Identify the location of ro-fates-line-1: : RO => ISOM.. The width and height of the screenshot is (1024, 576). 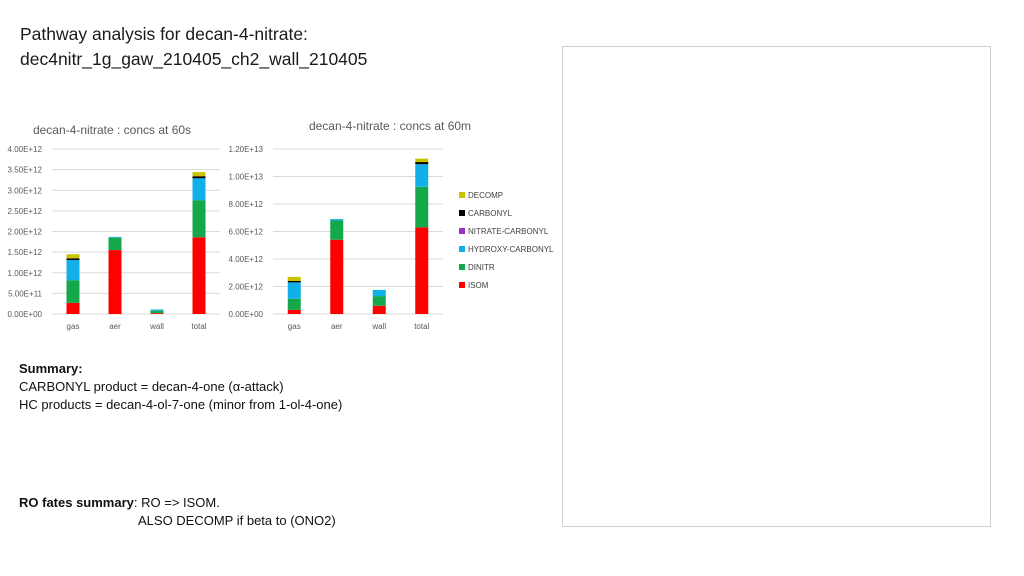
(176, 502).